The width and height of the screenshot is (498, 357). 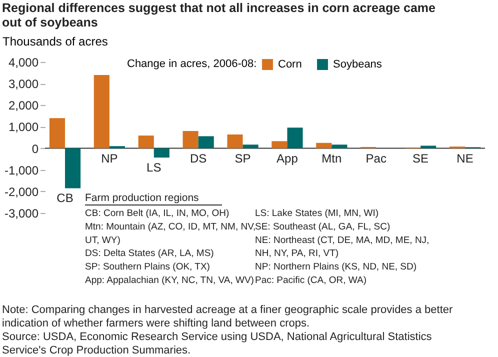 What do you see at coordinates (198, 158) in the screenshot?
I see `x-tick-label: DS` at bounding box center [198, 158].